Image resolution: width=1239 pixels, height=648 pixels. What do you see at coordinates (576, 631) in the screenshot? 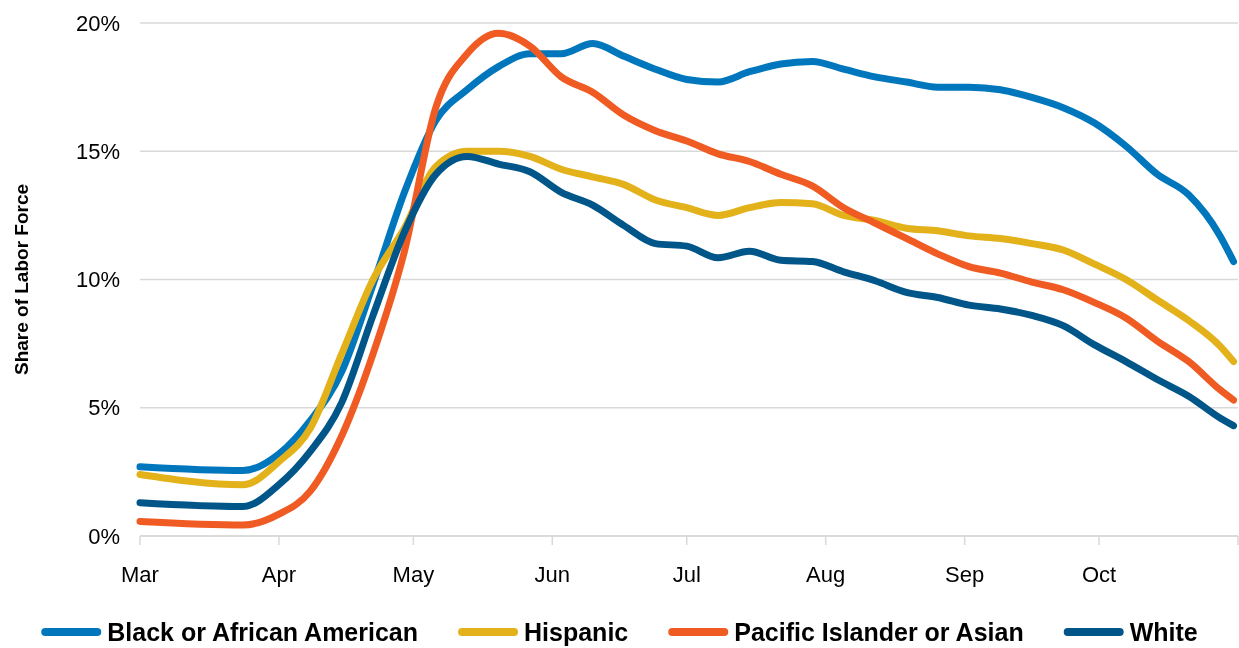
I see `legend-label: Hispanic` at bounding box center [576, 631].